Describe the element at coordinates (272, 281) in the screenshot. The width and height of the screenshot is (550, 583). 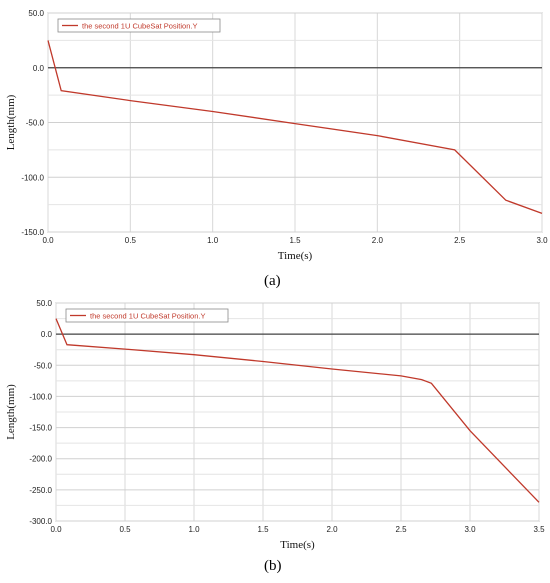
I see `caption-a: (a)` at that location.